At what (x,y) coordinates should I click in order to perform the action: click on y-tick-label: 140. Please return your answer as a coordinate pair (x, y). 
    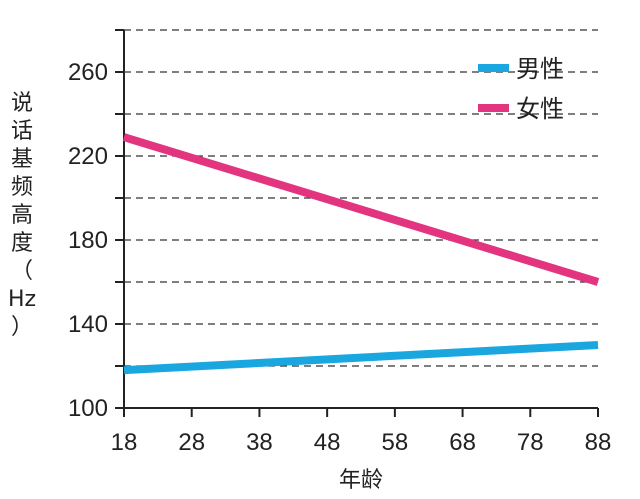
    Looking at the image, I should click on (88, 324).